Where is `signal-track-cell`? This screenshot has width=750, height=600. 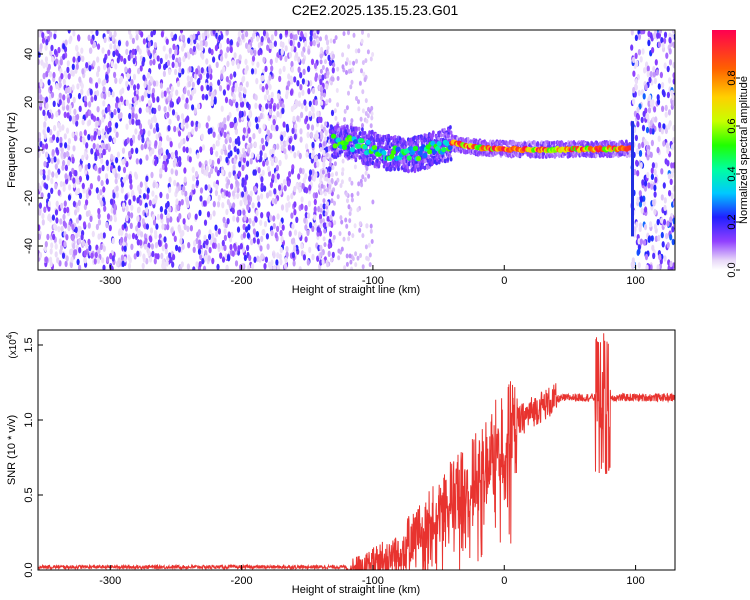
signal-track-cell is located at coordinates (344, 147).